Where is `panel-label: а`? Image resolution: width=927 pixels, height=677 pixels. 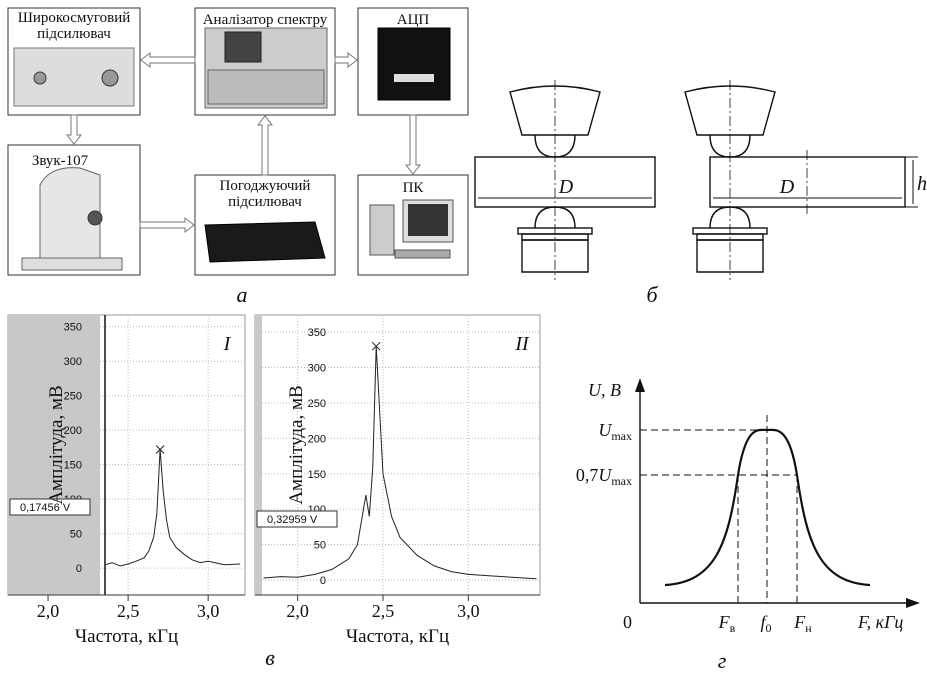
panel-label: а is located at coordinates (242, 294).